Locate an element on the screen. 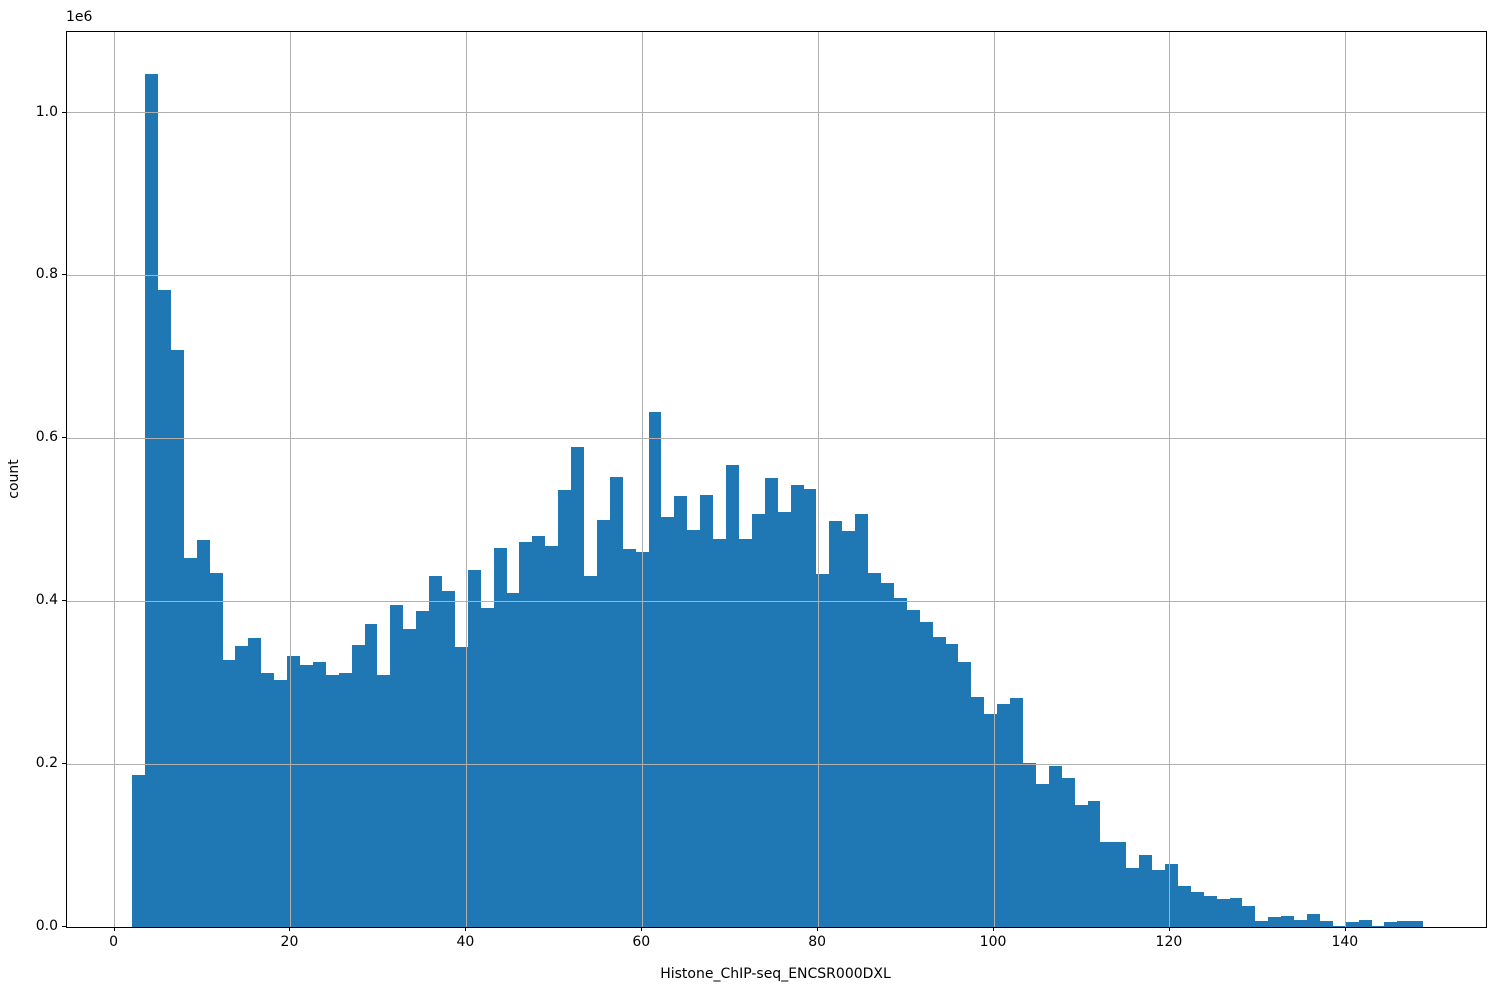 This screenshot has height=1000, width=1500. y-tick-label: 0.6 is located at coordinates (46, 437).